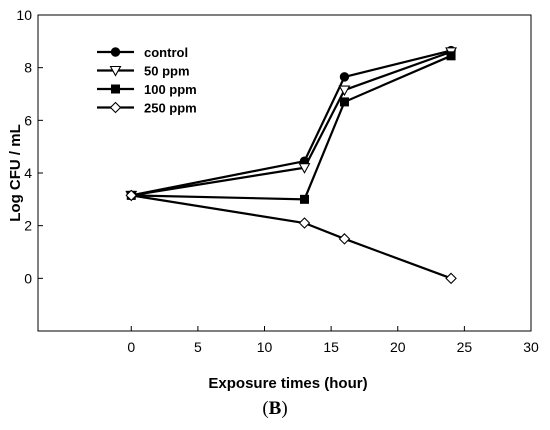  Describe the element at coordinates (167, 71) in the screenshot. I see `legend-label: 50 ppm` at that location.